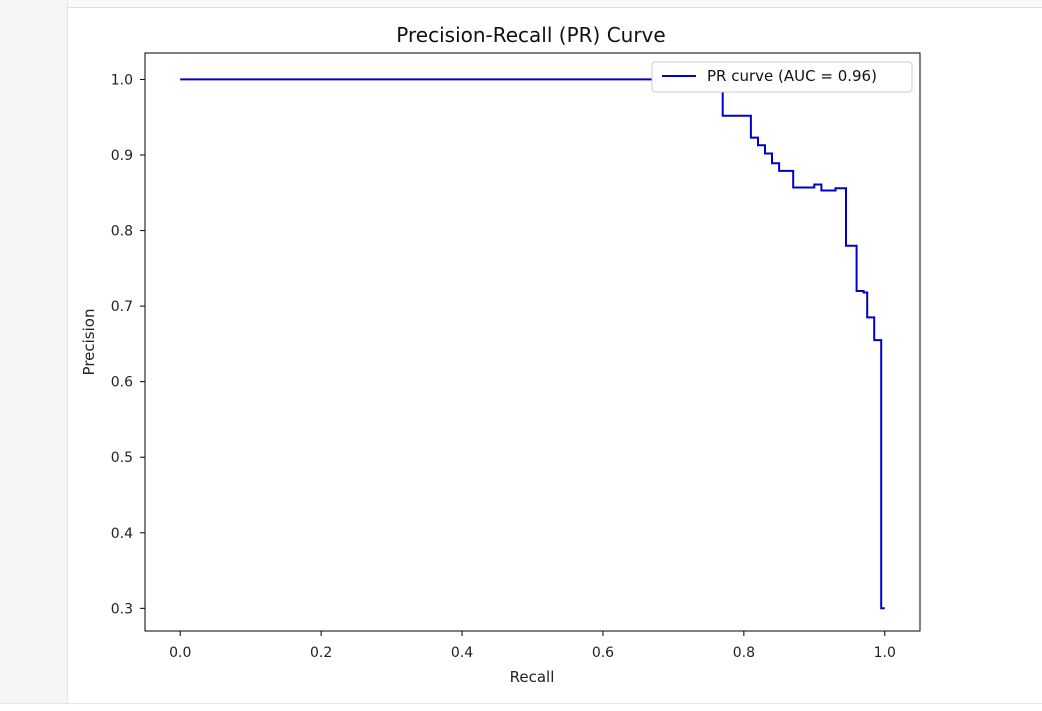 The height and width of the screenshot is (711, 1042). I want to click on left-gutter, so click(34, 351).